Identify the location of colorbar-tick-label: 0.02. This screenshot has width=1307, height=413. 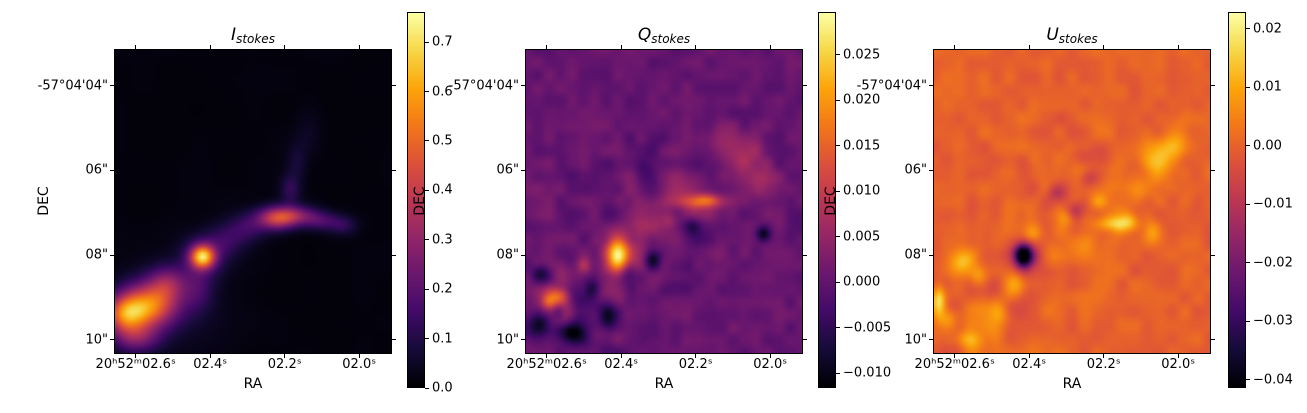
(1267, 29).